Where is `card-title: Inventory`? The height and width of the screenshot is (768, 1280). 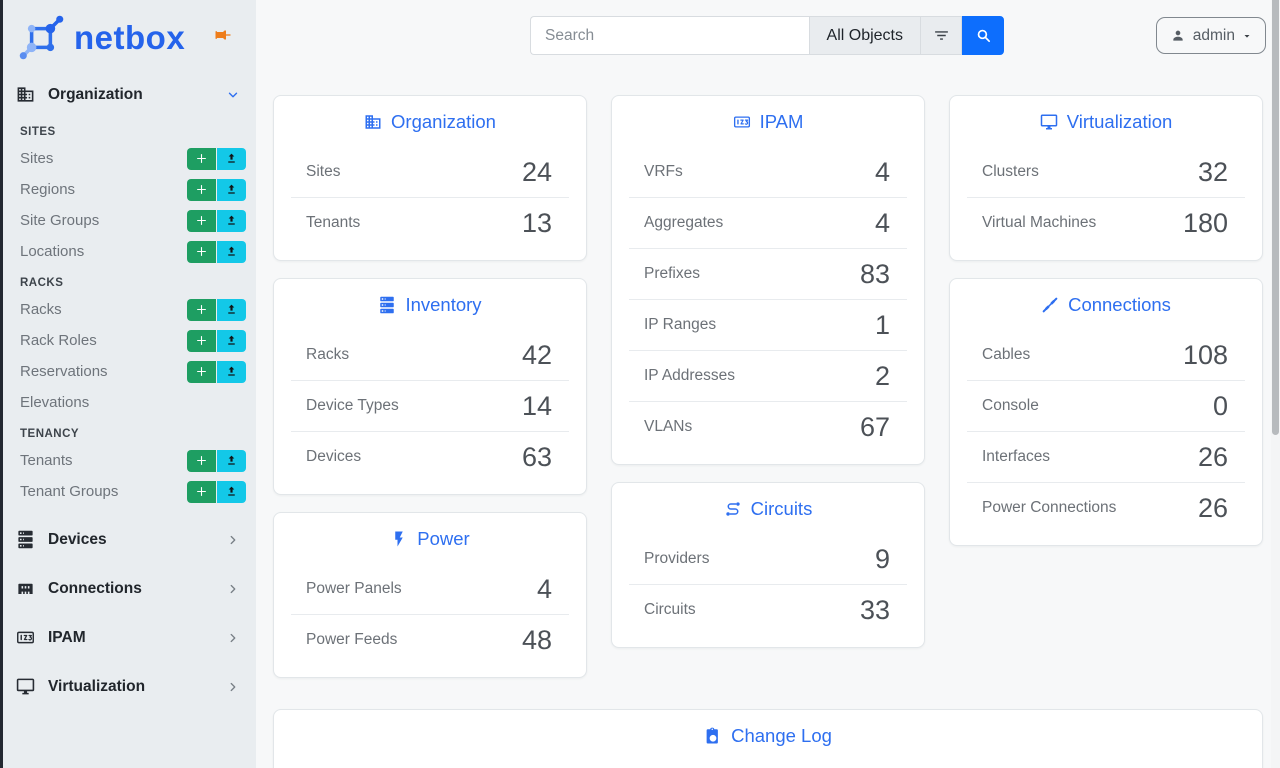
card-title: Inventory is located at coordinates (443, 304).